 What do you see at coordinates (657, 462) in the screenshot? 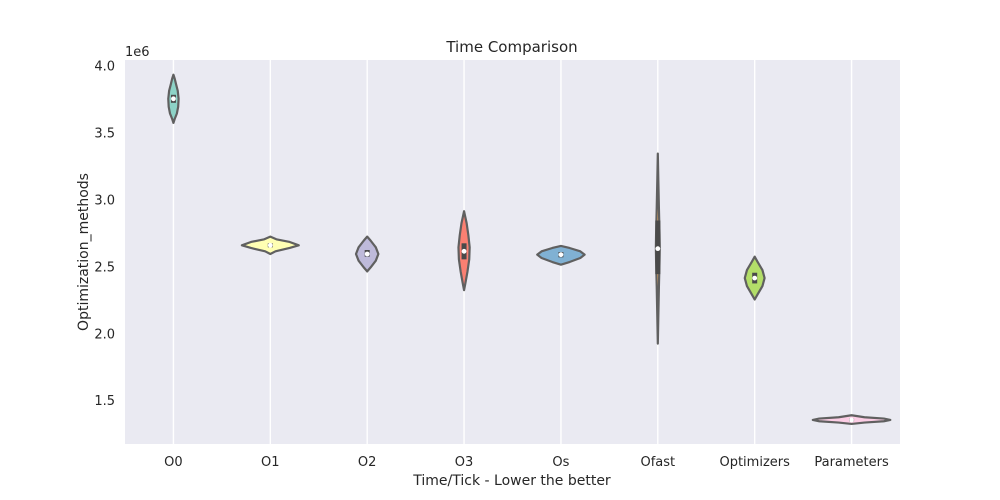
I see `x-tick-label: Ofast` at bounding box center [657, 462].